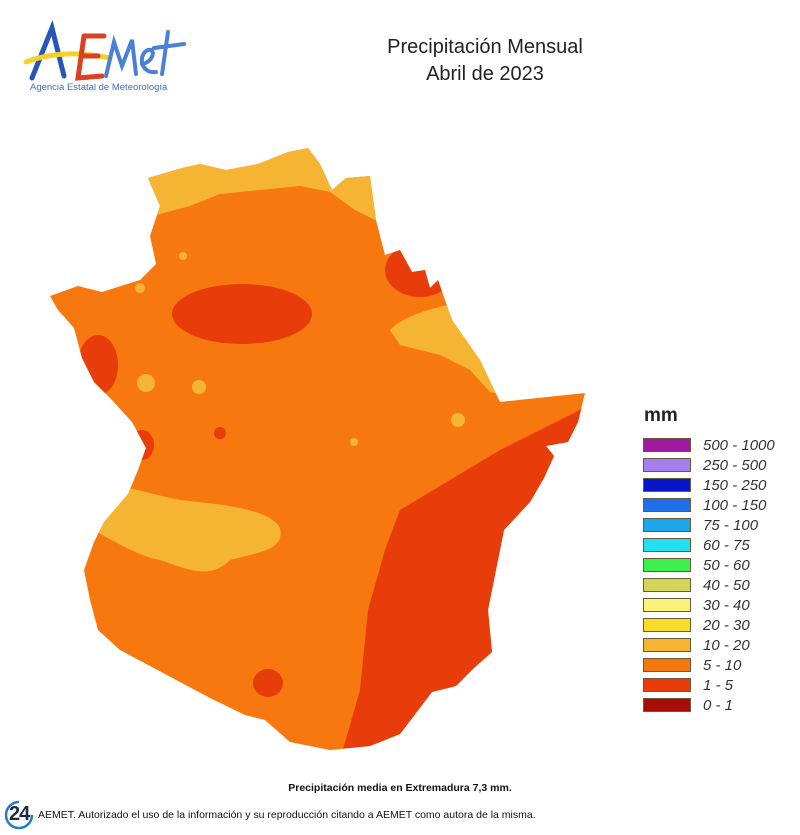 The image size is (800, 835). I want to click on legend-item: 75 - 100, so click(709, 525).